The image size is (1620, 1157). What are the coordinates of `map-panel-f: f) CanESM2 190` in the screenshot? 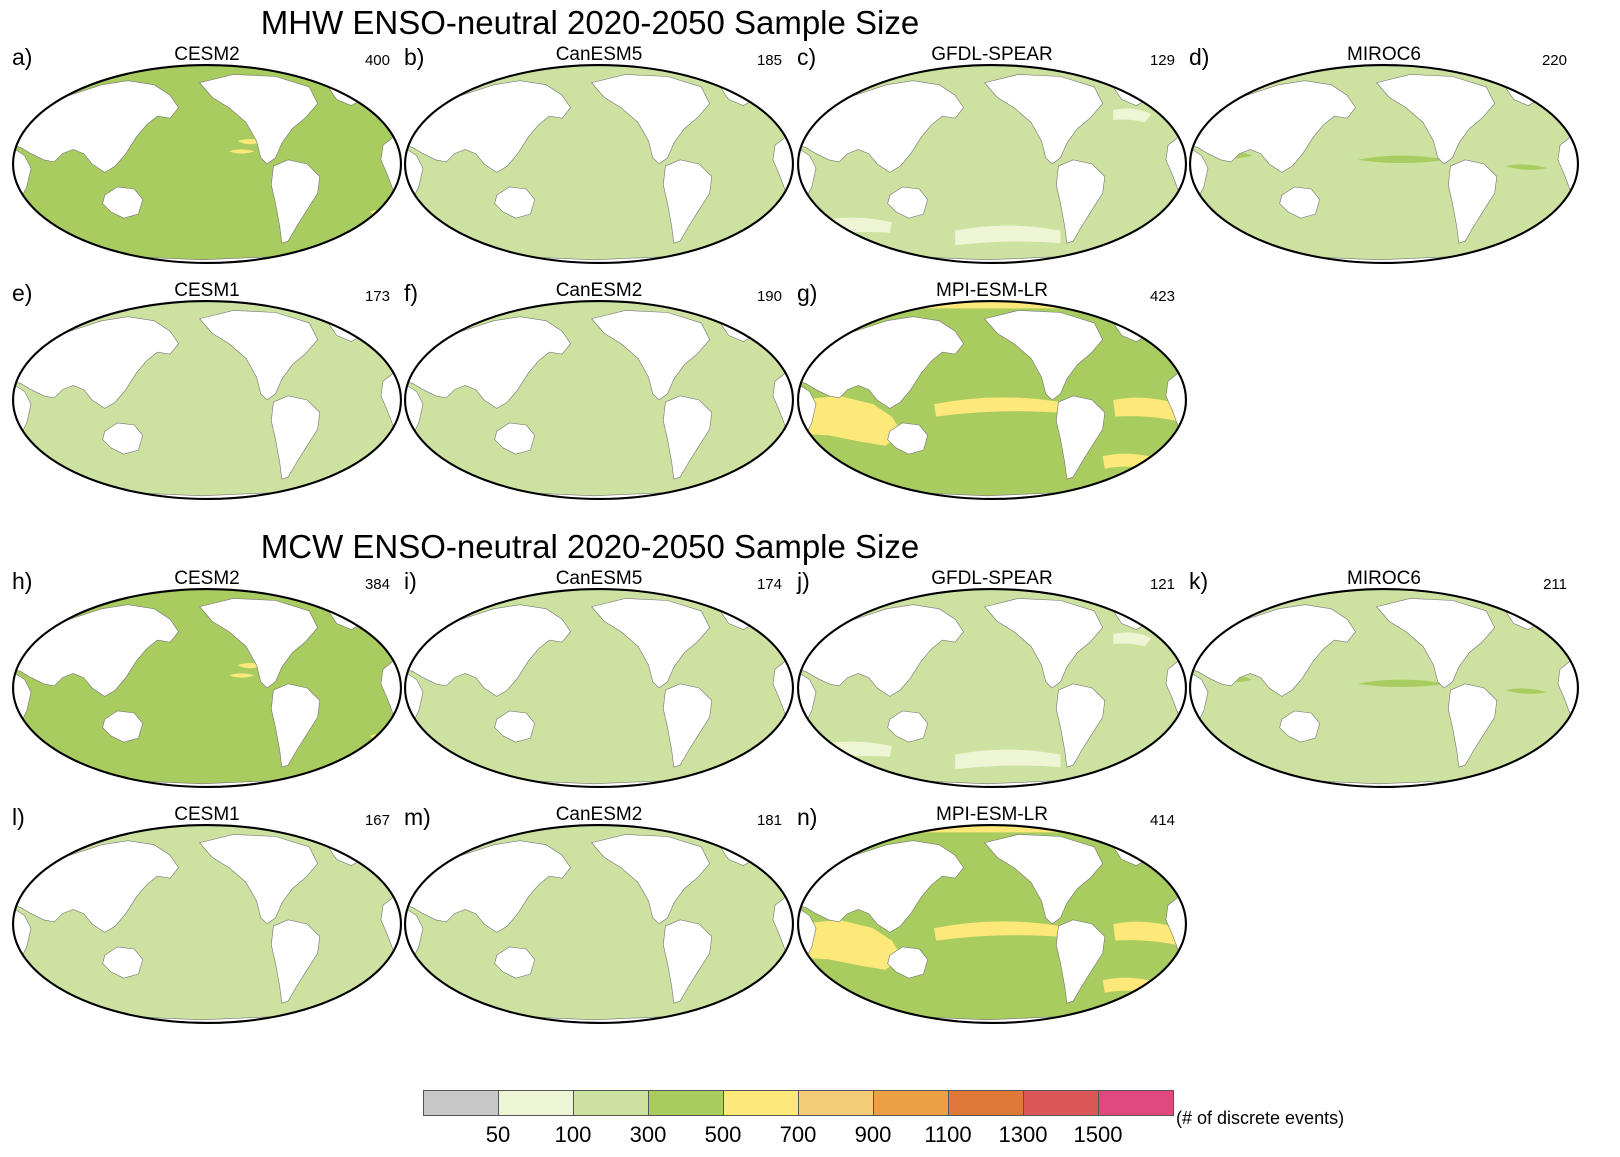 It's located at (599, 390).